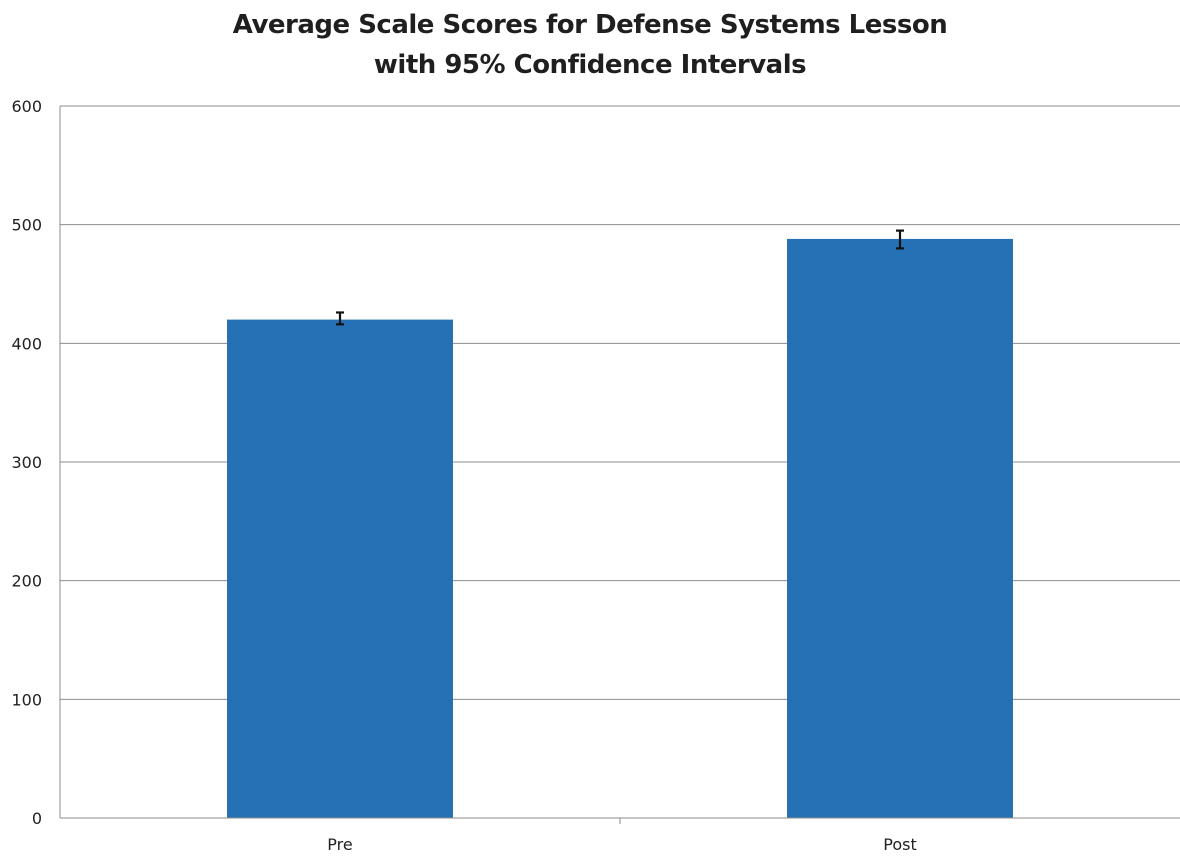 The height and width of the screenshot is (857, 1180). What do you see at coordinates (340, 568) in the screenshot?
I see `bar-pre` at bounding box center [340, 568].